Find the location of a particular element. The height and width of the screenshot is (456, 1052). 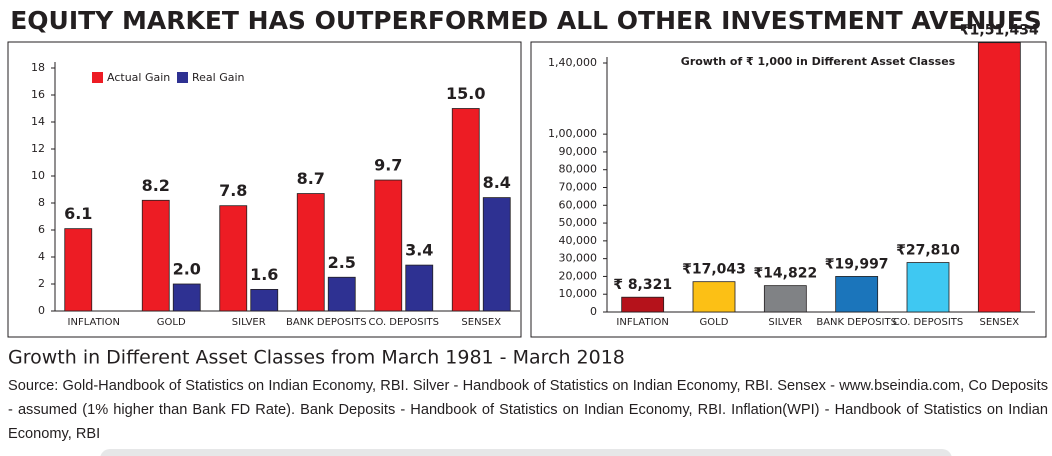

y-tick-label: 40,000 is located at coordinates (578, 240).